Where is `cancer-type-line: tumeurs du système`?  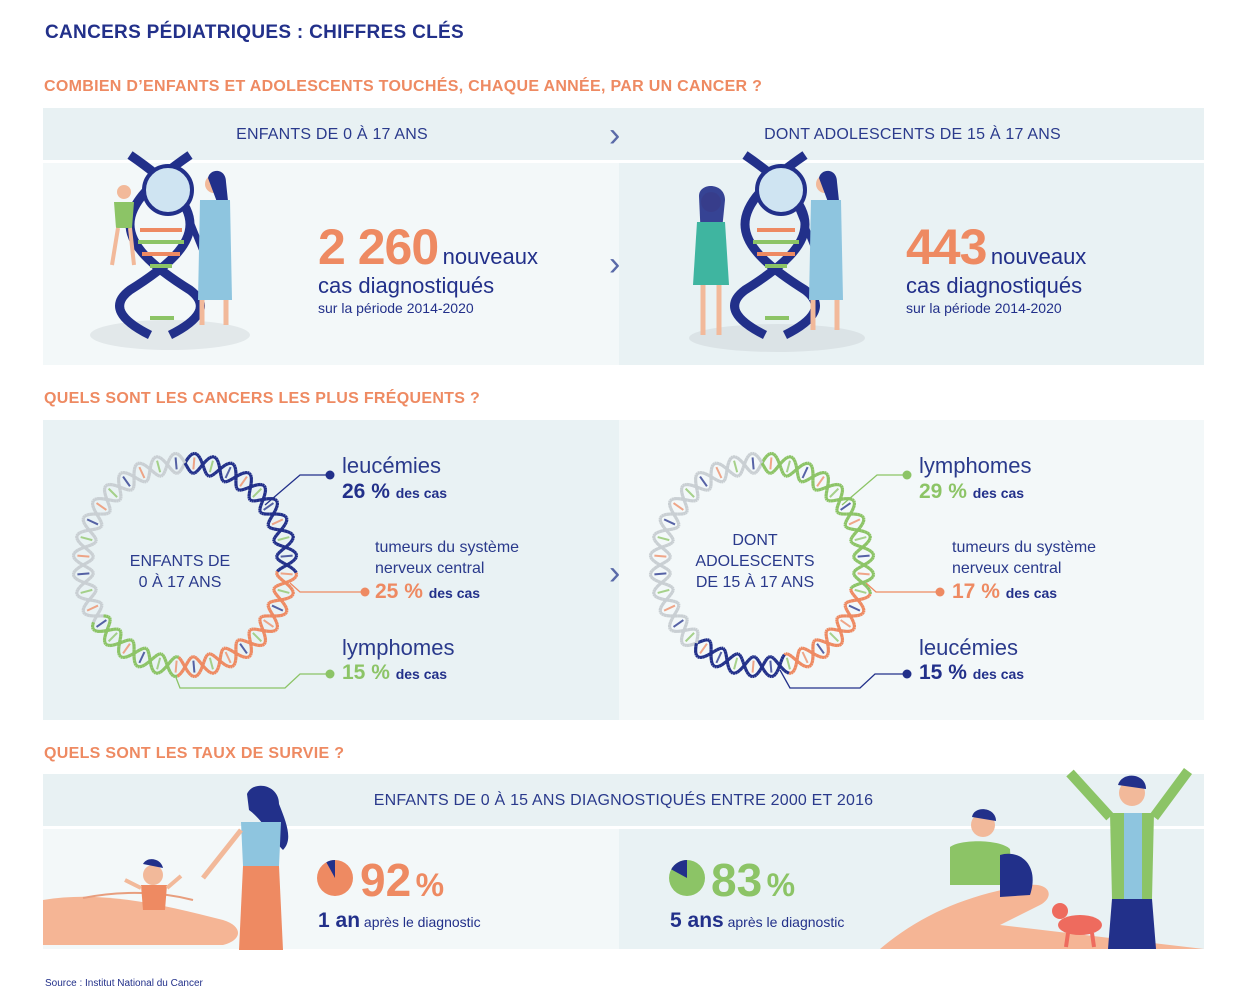
cancer-type-line: tumeurs du système is located at coordinates (1024, 547).